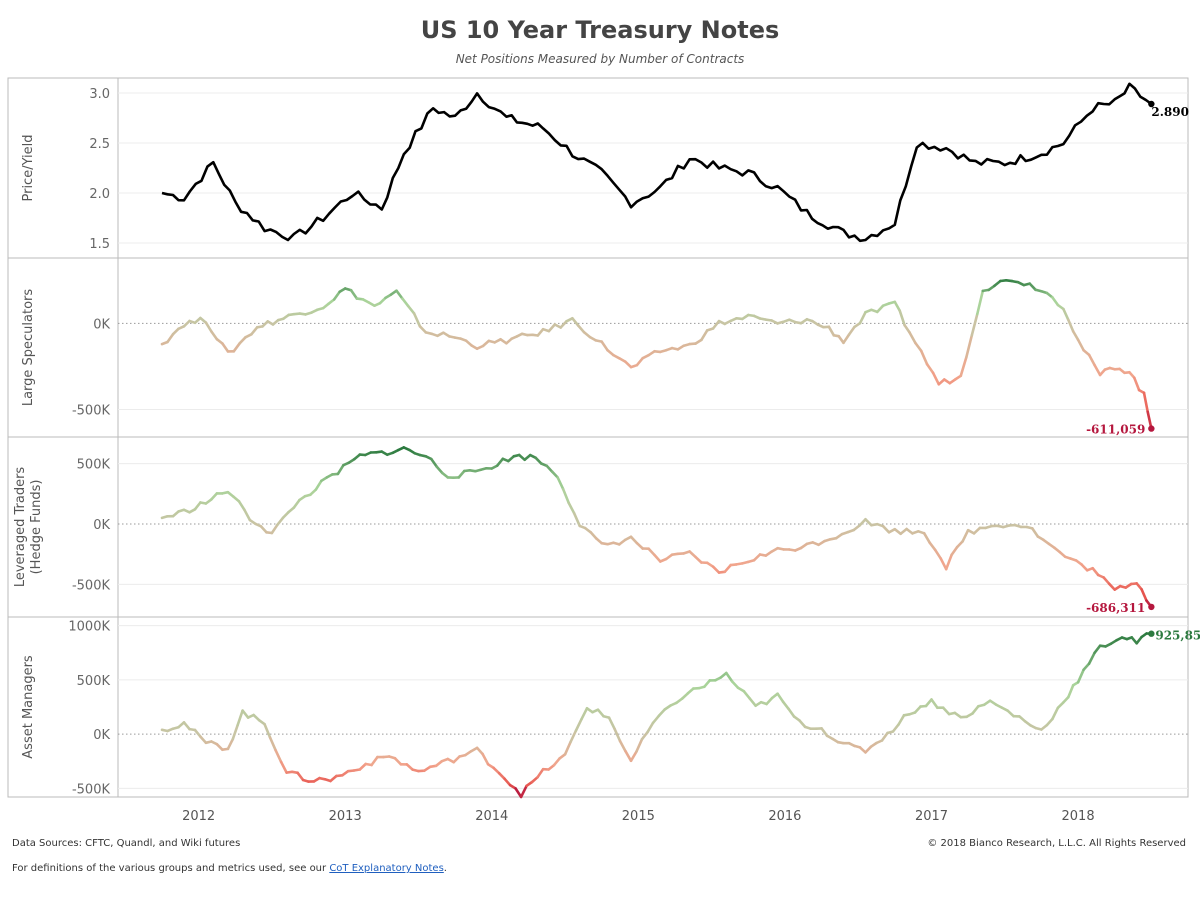 The height and width of the screenshot is (900, 1200). I want to click on x-tick-label: 2015, so click(638, 816).